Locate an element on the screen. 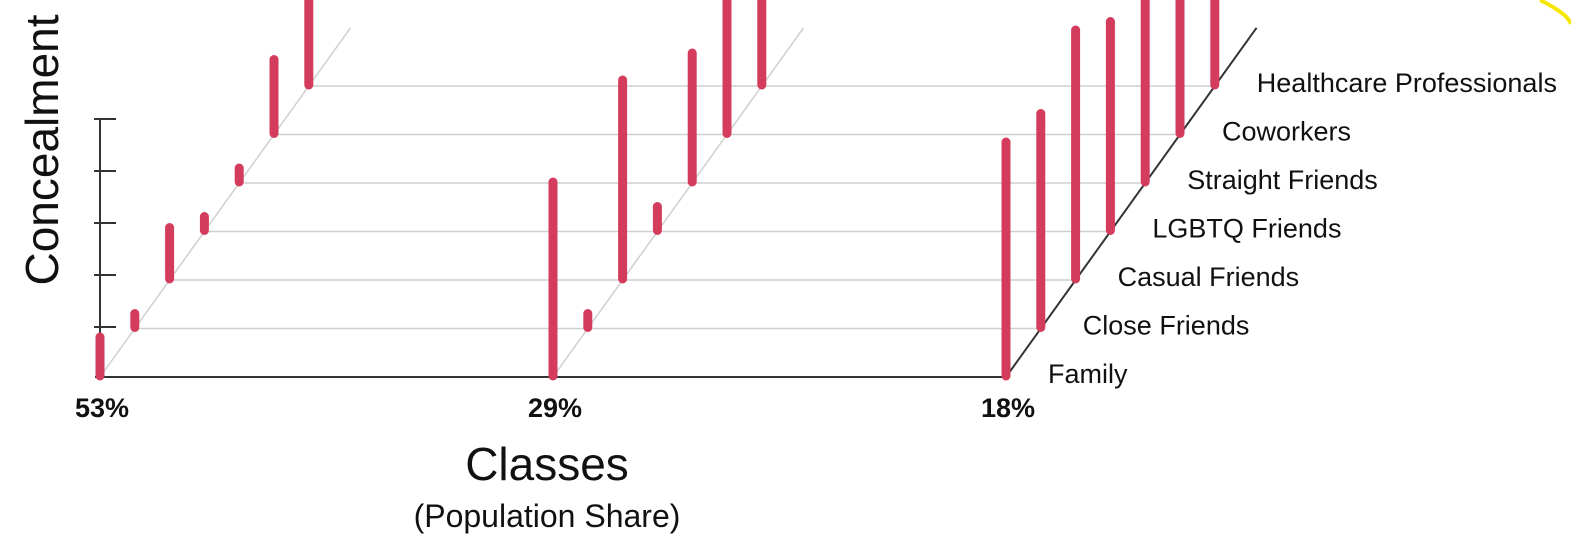 The image size is (1571, 542). x-axis-sublabel: (Population Share) is located at coordinates (547, 516).